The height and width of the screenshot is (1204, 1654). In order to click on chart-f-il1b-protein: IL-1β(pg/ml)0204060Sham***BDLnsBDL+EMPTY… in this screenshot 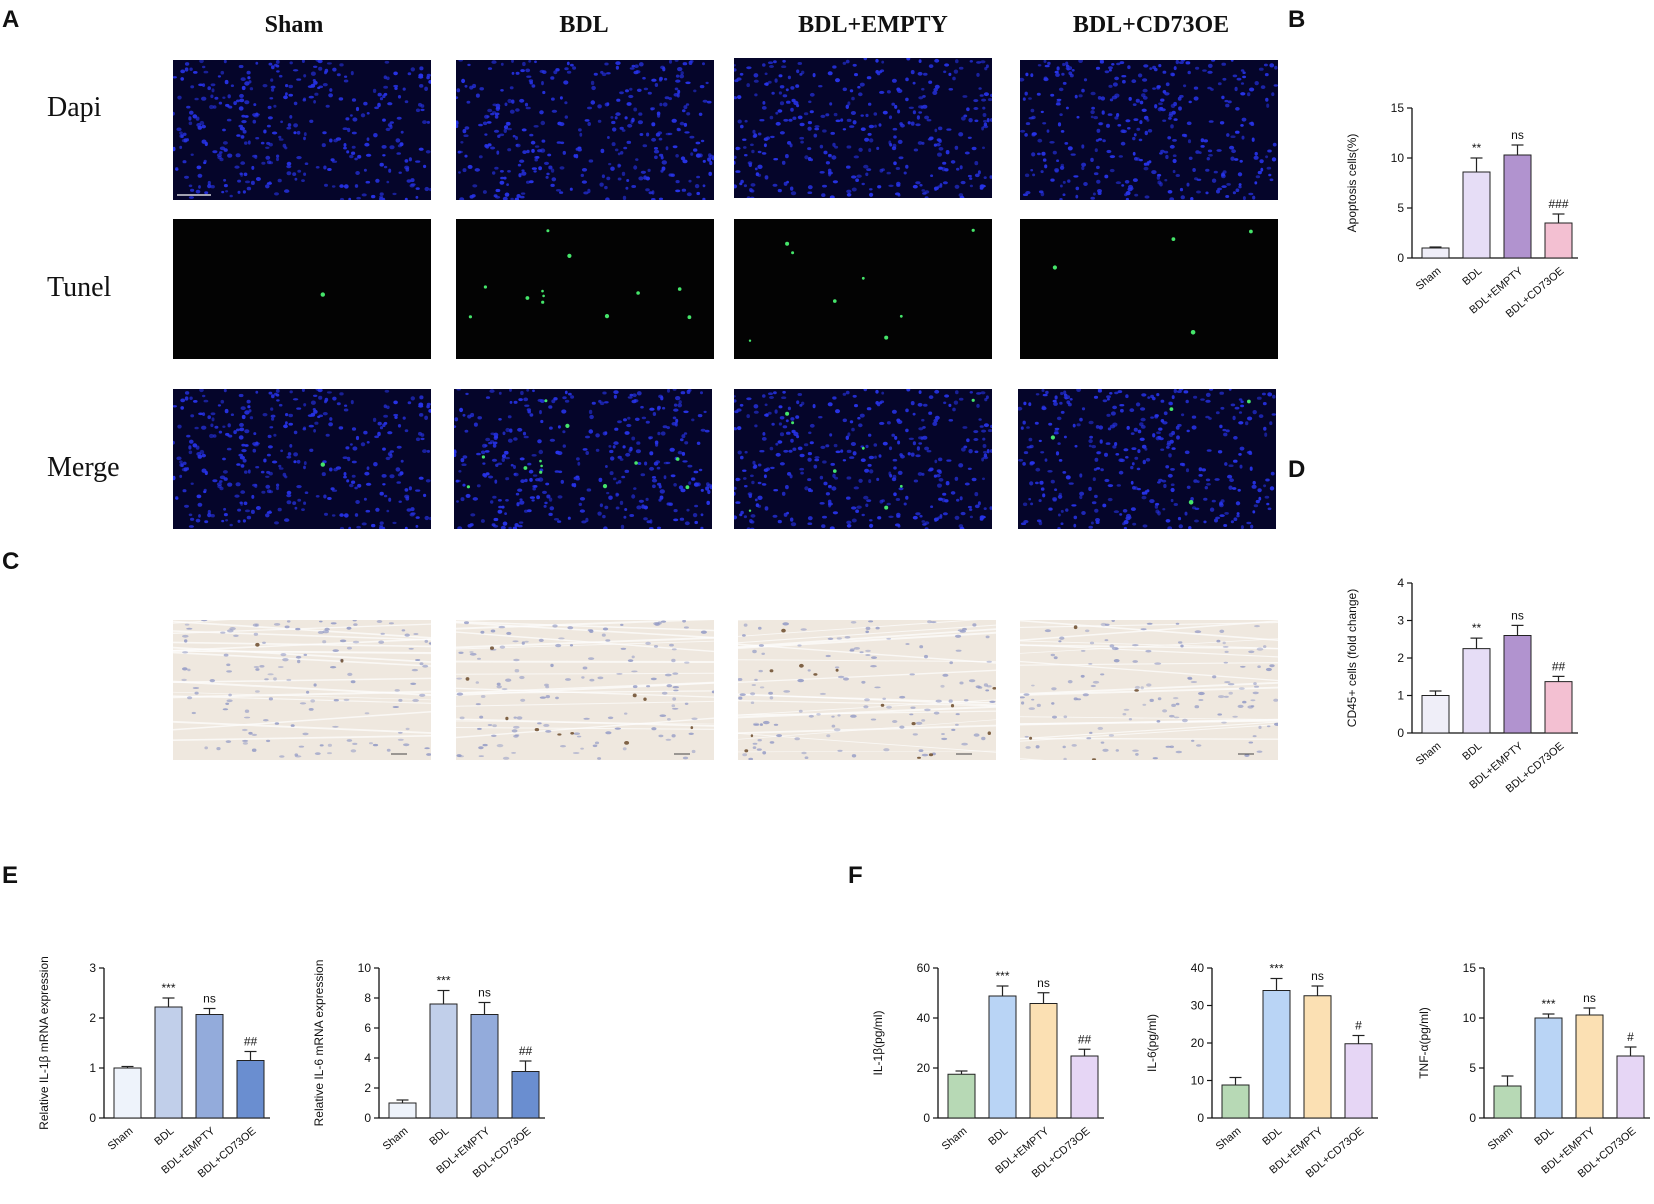, I will do `click(987, 1070)`.